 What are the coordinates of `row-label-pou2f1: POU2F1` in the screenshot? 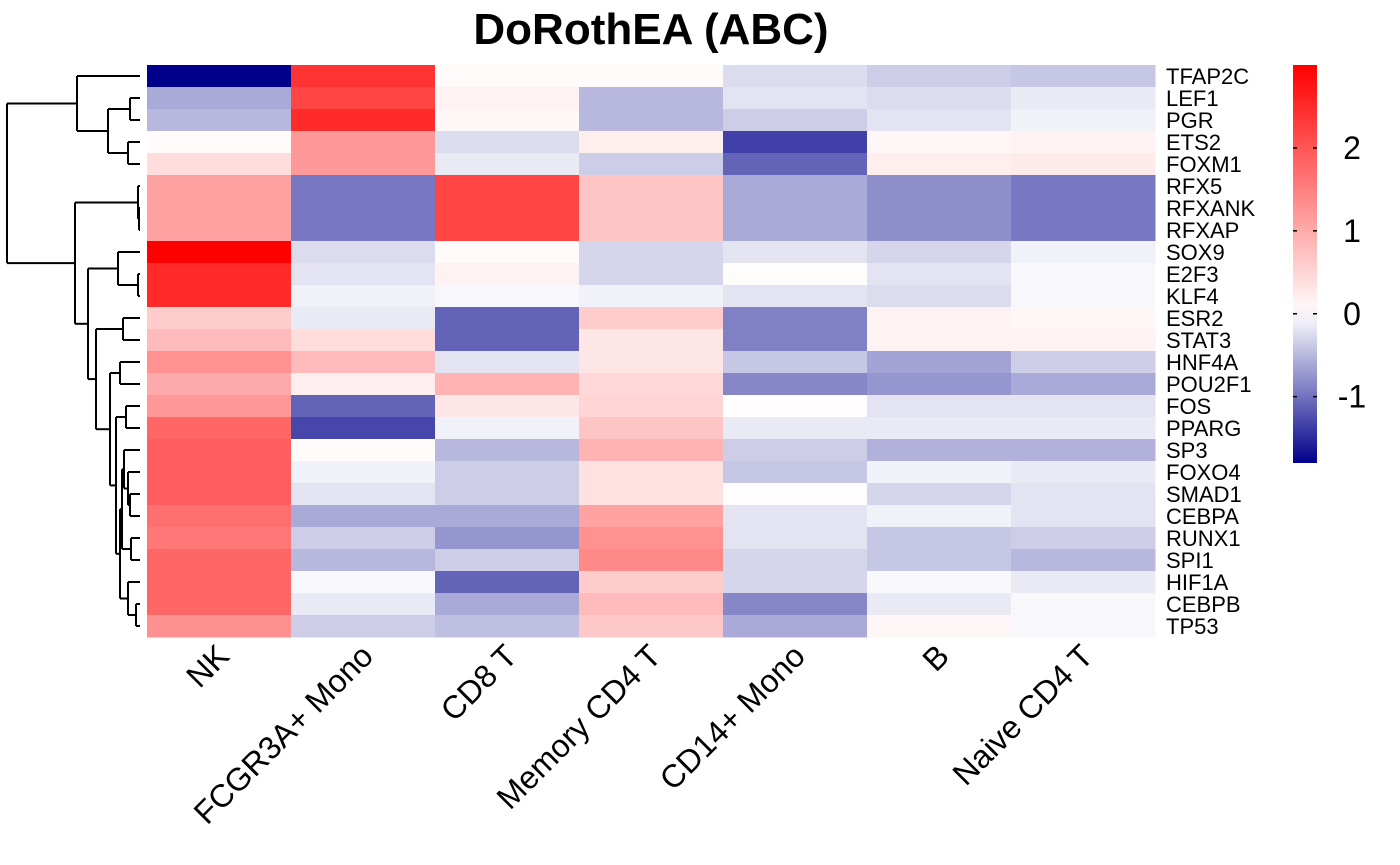 It's located at (1209, 384).